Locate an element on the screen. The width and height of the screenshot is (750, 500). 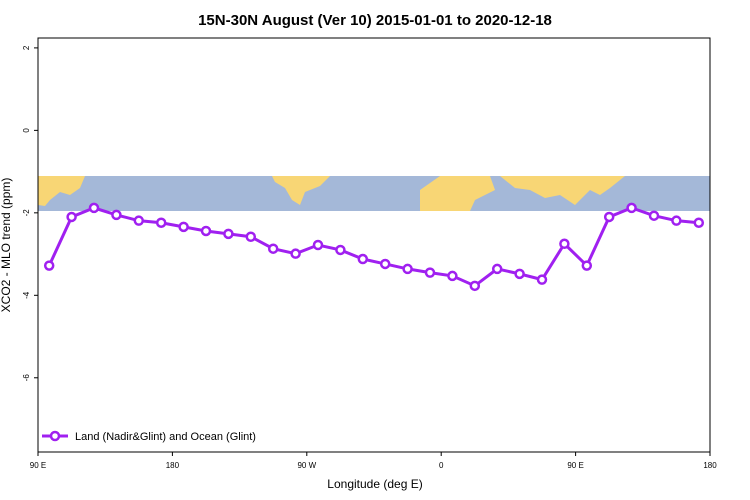
y-axis-label: XCO2 - MLO trend (ppm) is located at coordinates (6, 245).